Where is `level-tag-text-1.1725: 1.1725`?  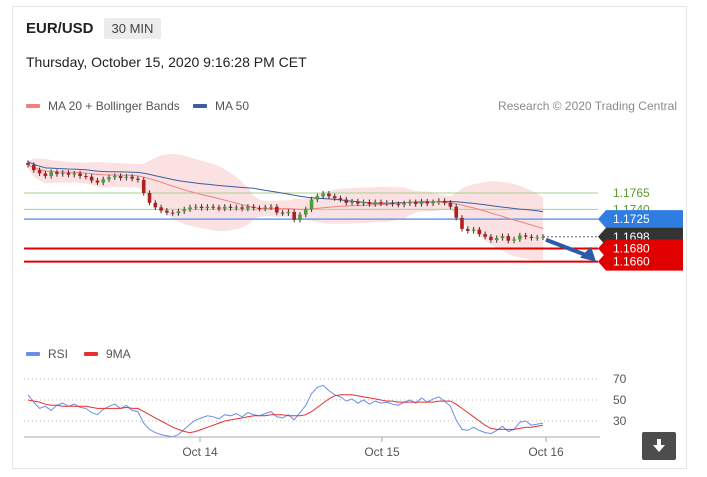 level-tag-text-1.1725: 1.1725 is located at coordinates (631, 219).